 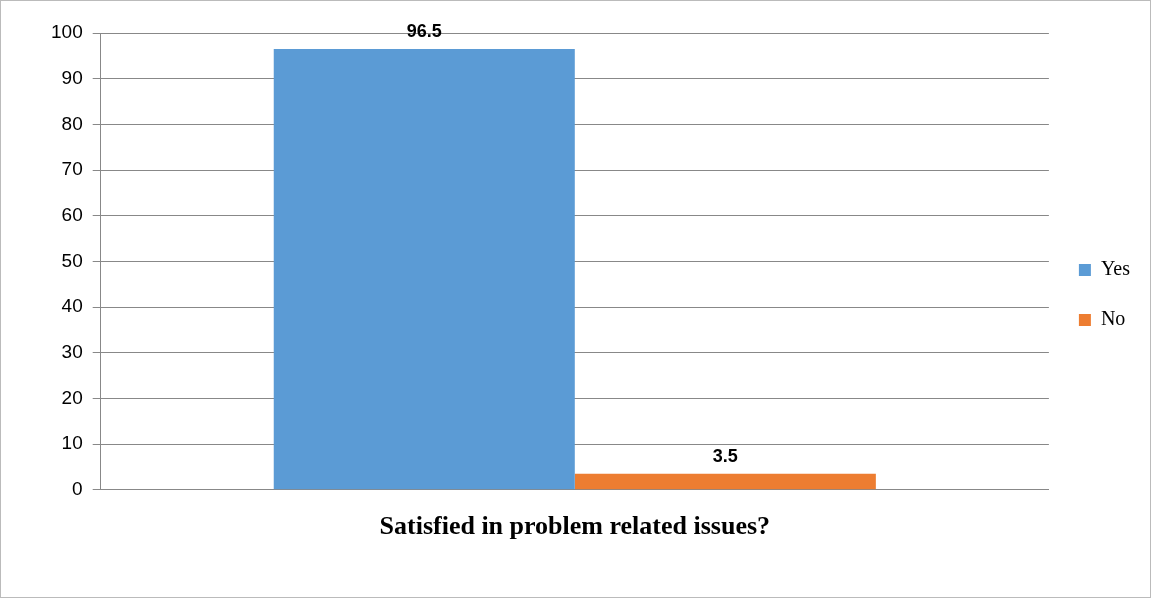 What do you see at coordinates (72, 169) in the screenshot?
I see `y-tick-label: 70` at bounding box center [72, 169].